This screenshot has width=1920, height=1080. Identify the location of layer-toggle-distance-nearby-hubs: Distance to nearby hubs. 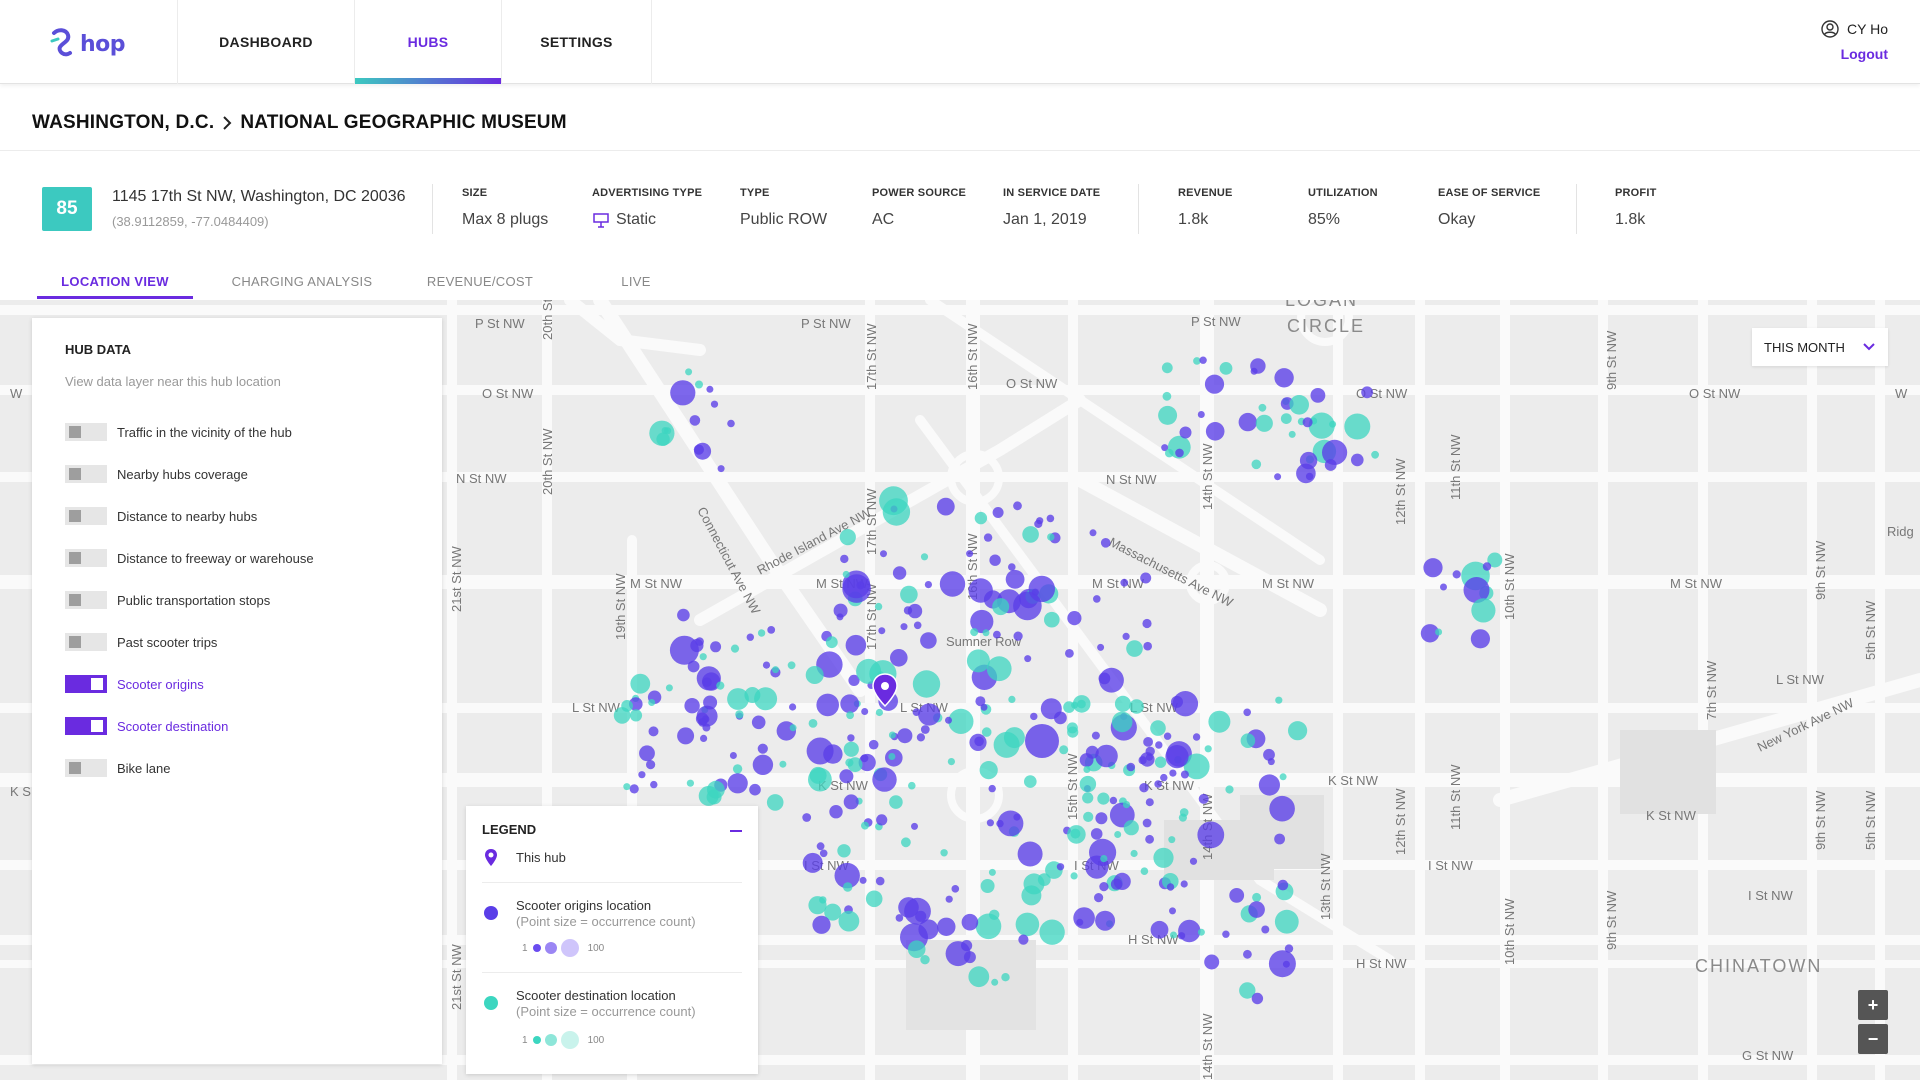
(161, 516).